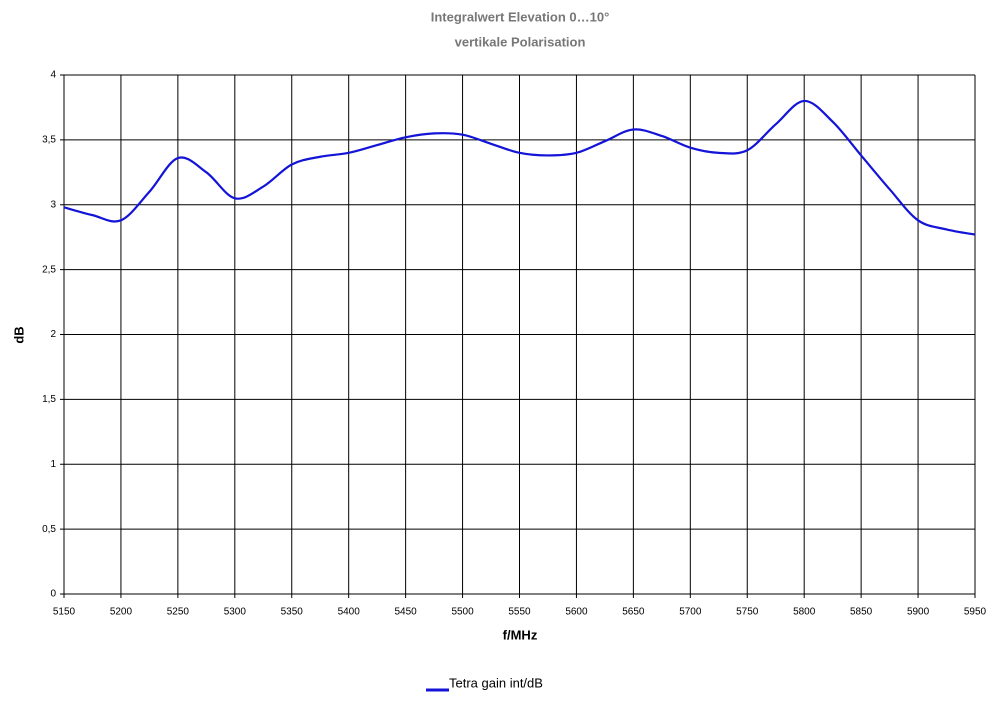 Image resolution: width=986 pixels, height=707 pixels. Describe the element at coordinates (178, 612) in the screenshot. I see `x-tick-label: 5250` at that location.